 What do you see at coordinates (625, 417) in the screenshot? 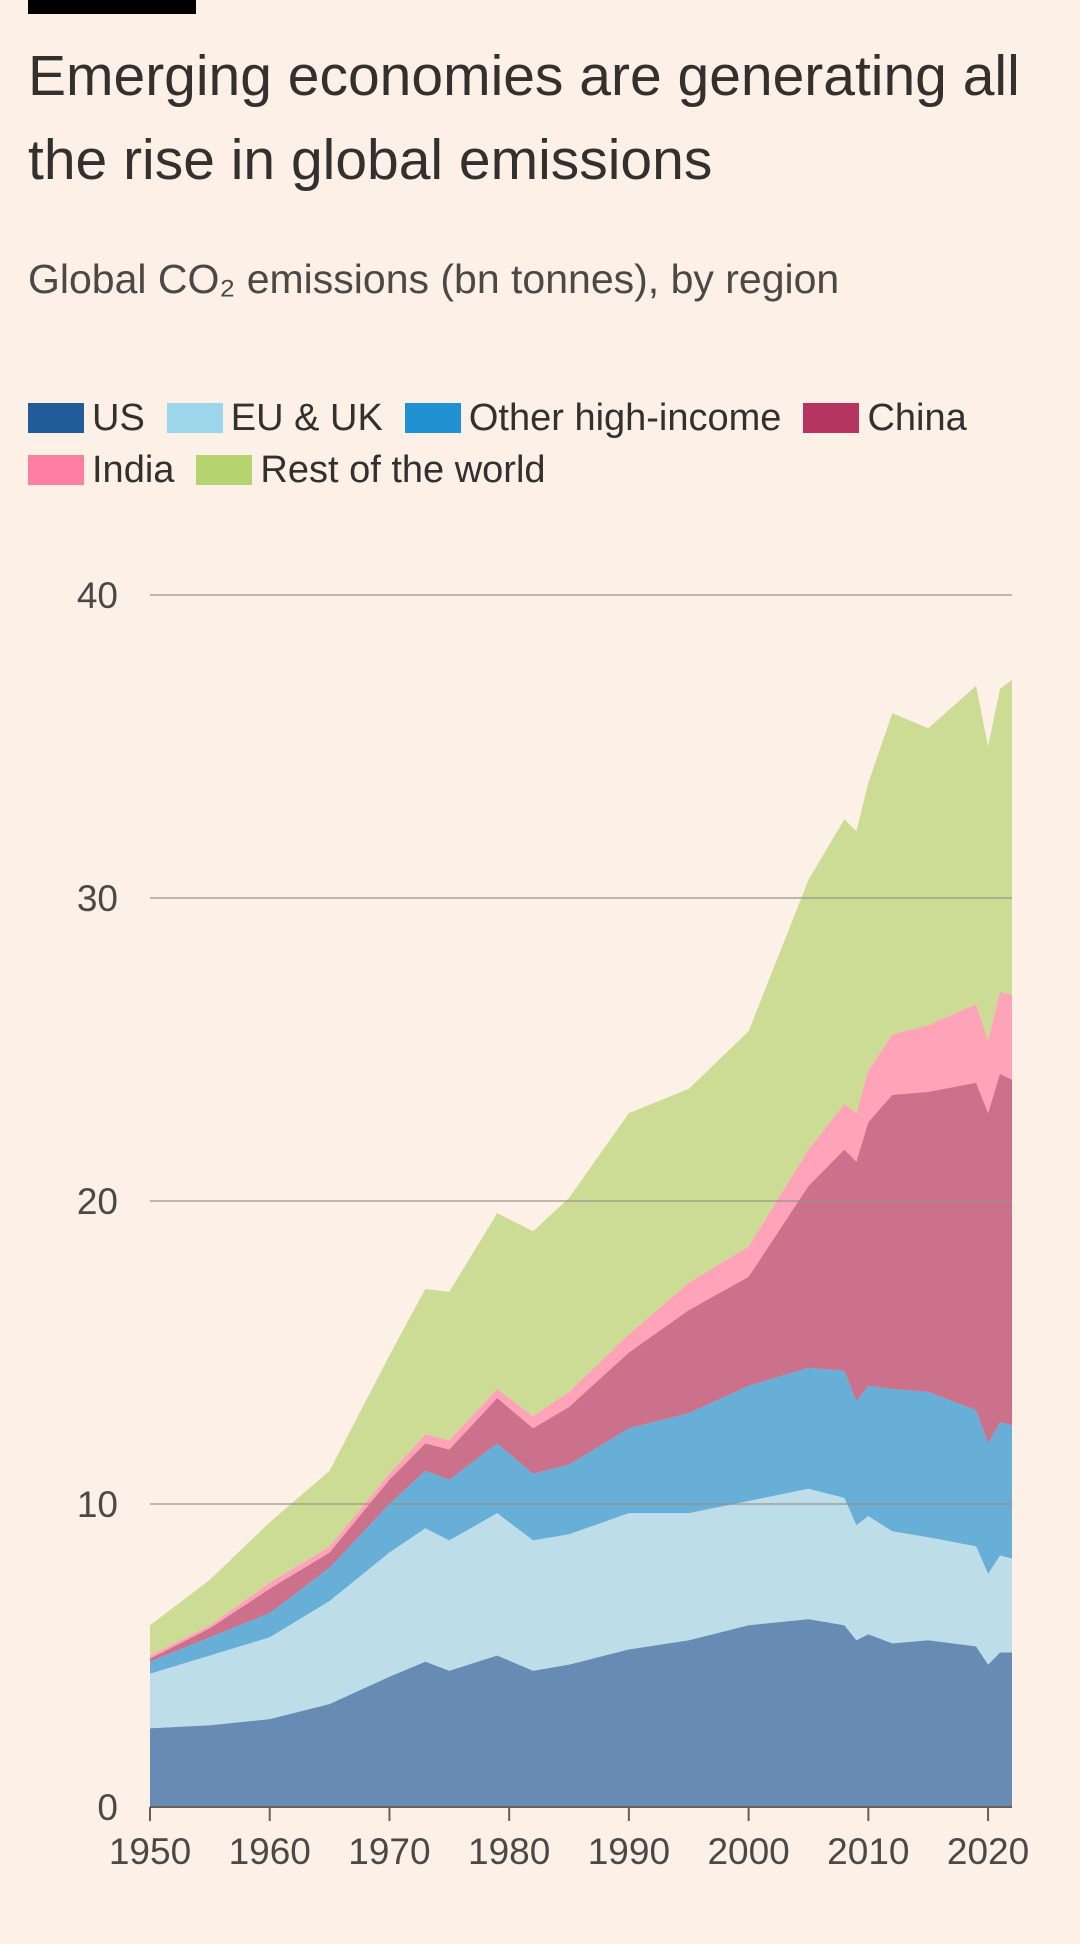
I see `legend-label-other-high-income: Other high-income` at bounding box center [625, 417].